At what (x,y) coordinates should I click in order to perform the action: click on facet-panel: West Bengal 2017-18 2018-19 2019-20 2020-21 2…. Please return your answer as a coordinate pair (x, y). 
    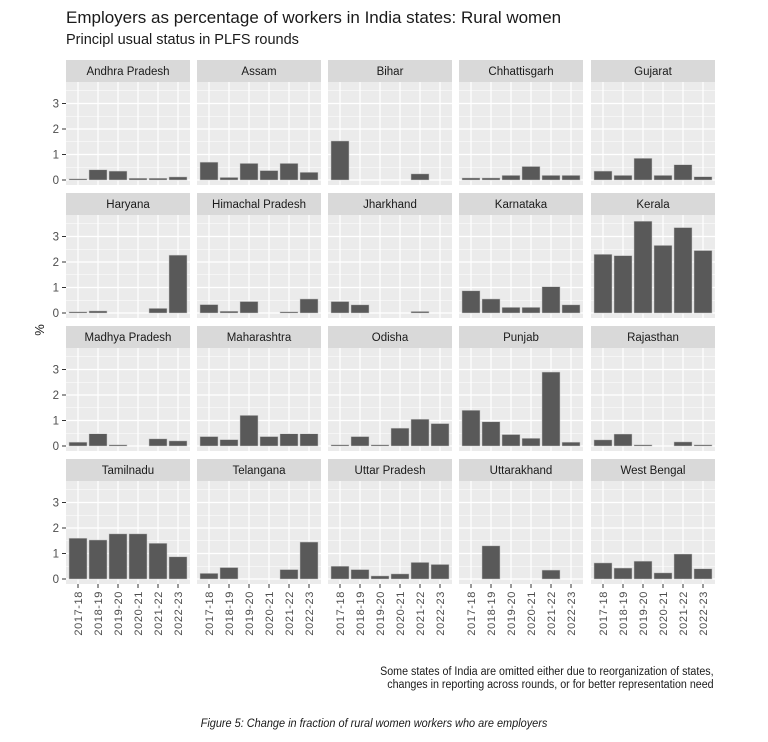
    Looking at the image, I should click on (653, 547).